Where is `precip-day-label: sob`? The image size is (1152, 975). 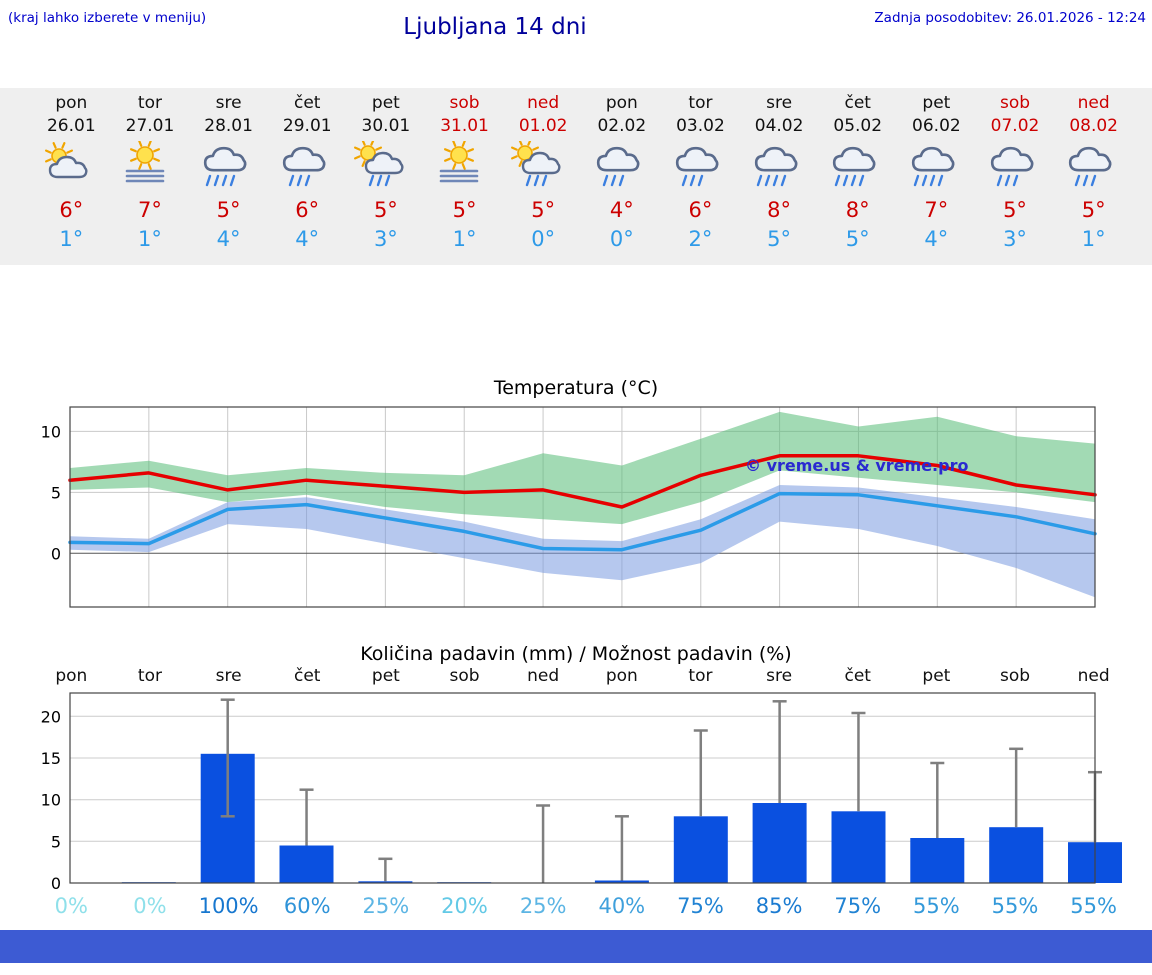
precip-day-label: sob is located at coordinates (464, 676).